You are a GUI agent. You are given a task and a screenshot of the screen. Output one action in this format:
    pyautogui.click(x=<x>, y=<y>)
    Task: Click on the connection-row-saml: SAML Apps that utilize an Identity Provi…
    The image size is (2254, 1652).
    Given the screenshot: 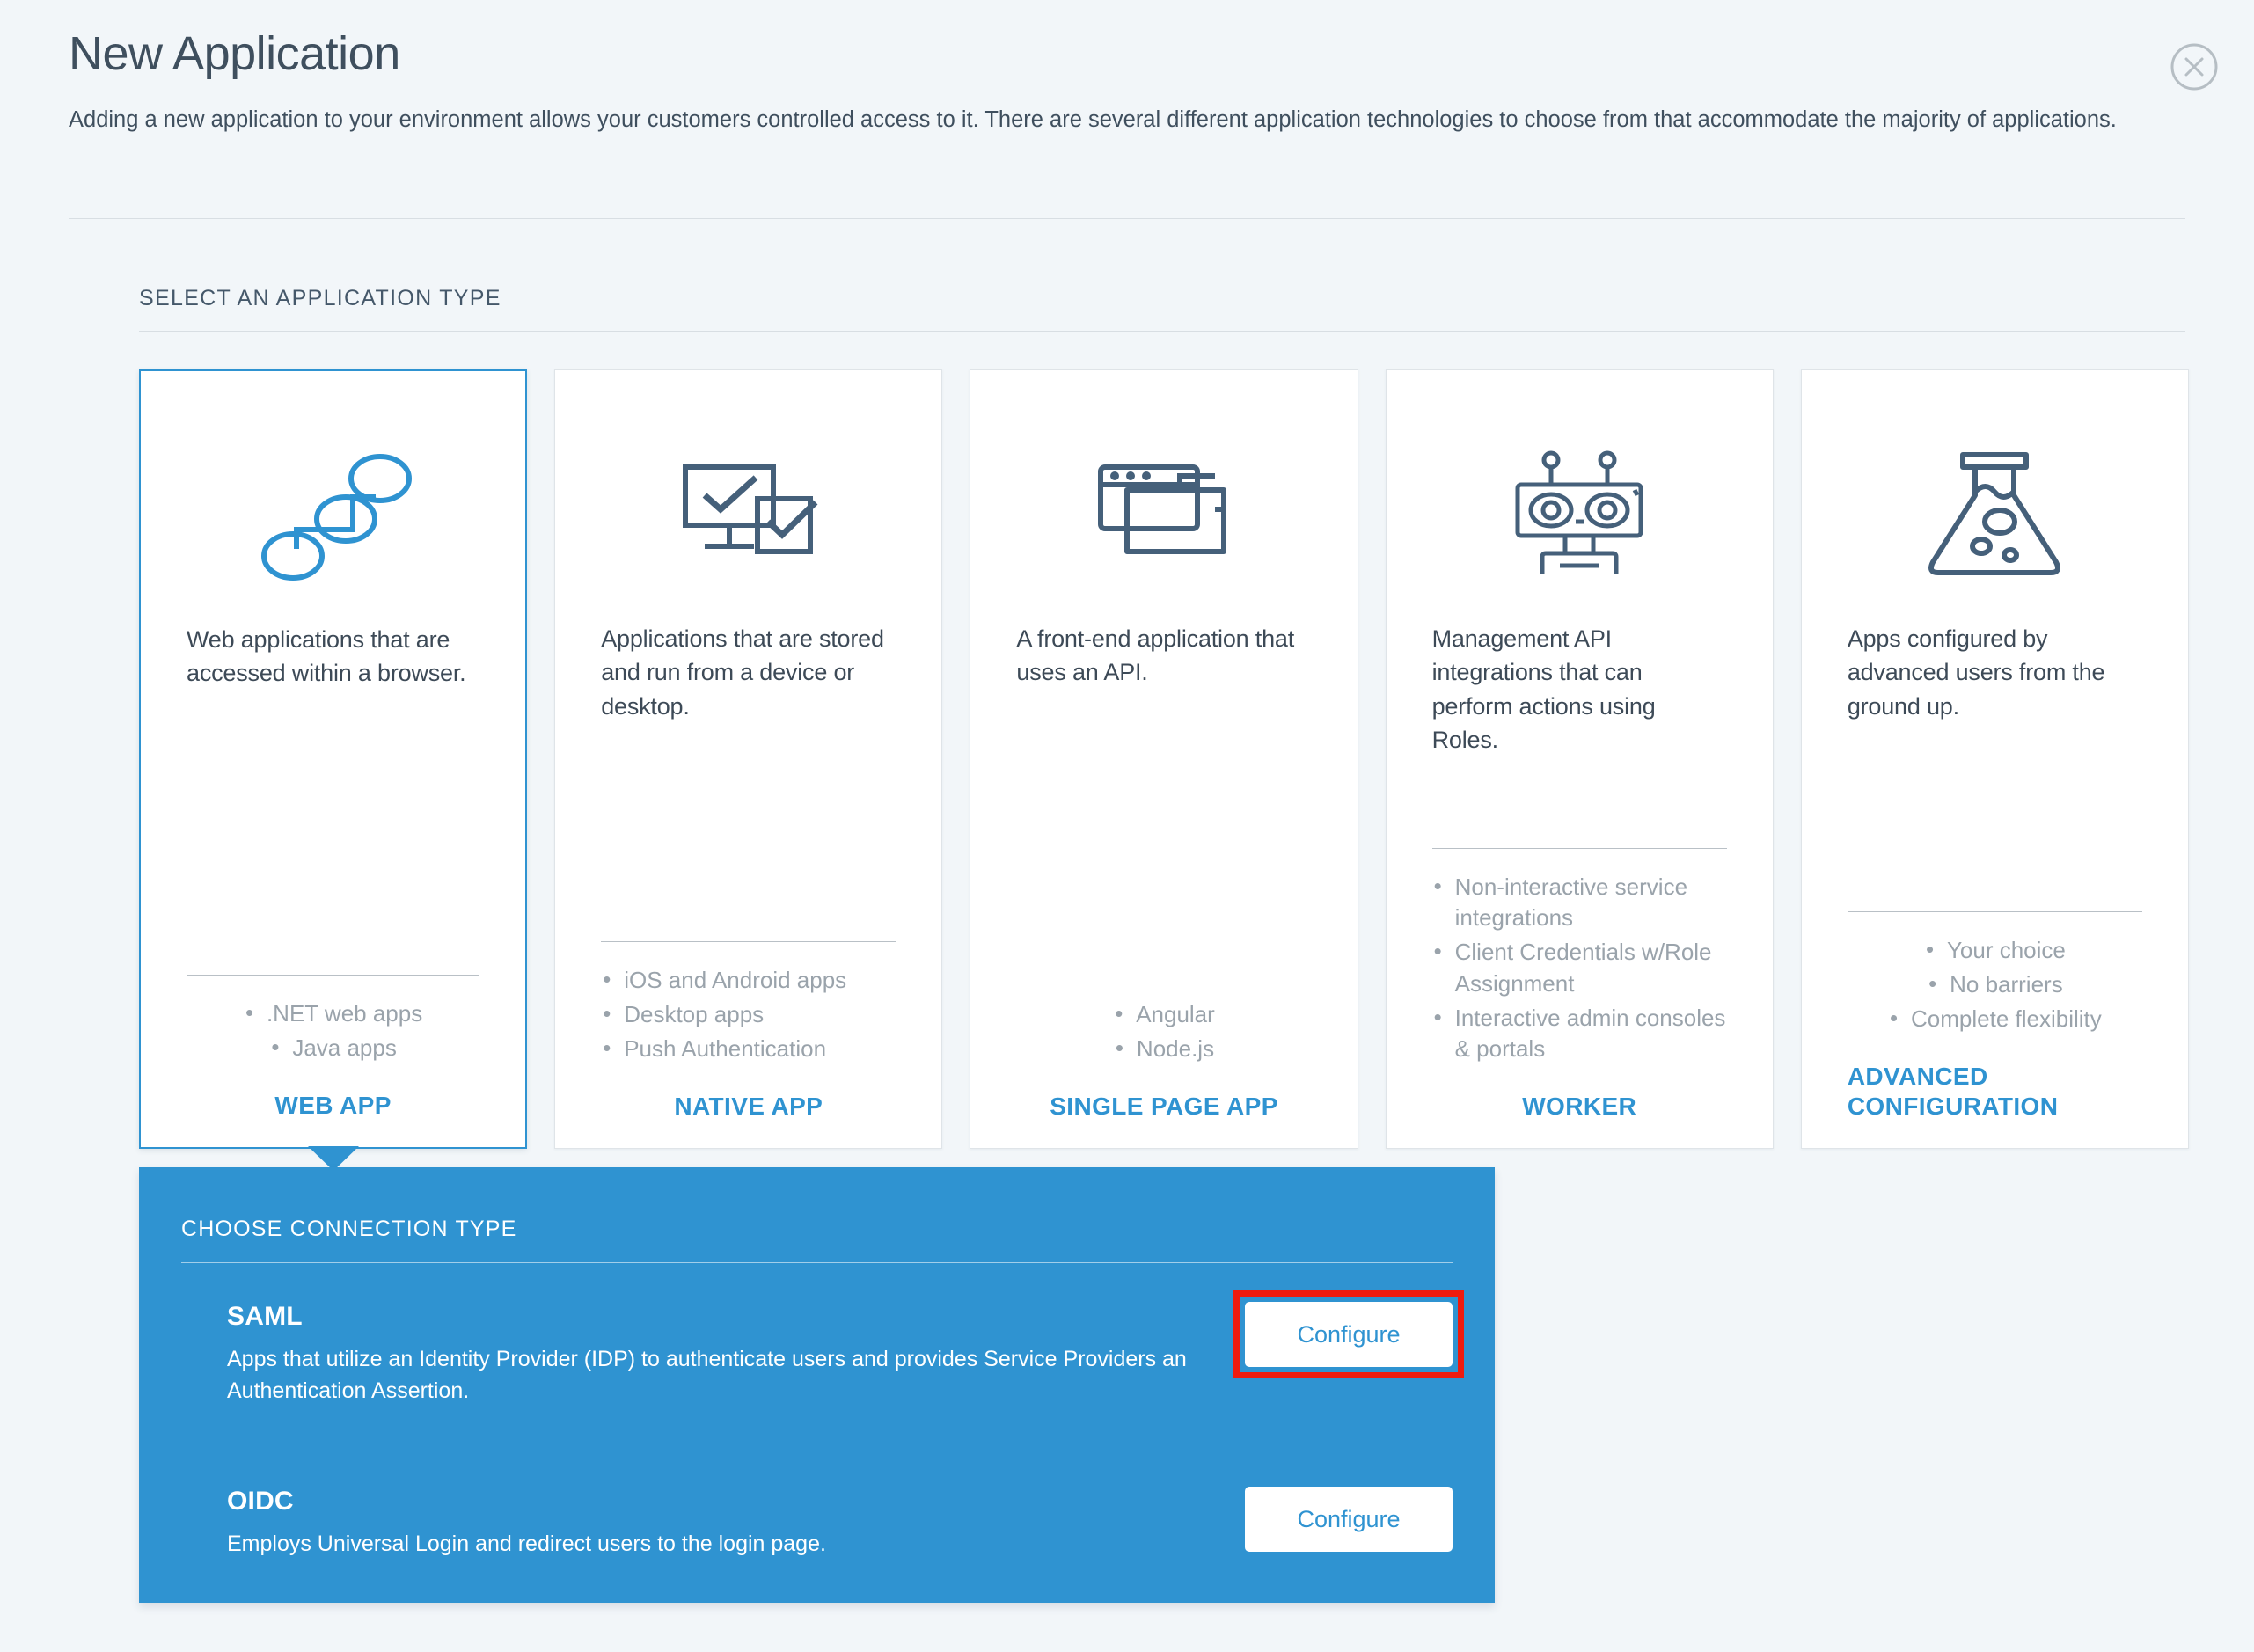 What is the action you would take?
    pyautogui.click(x=822, y=1353)
    